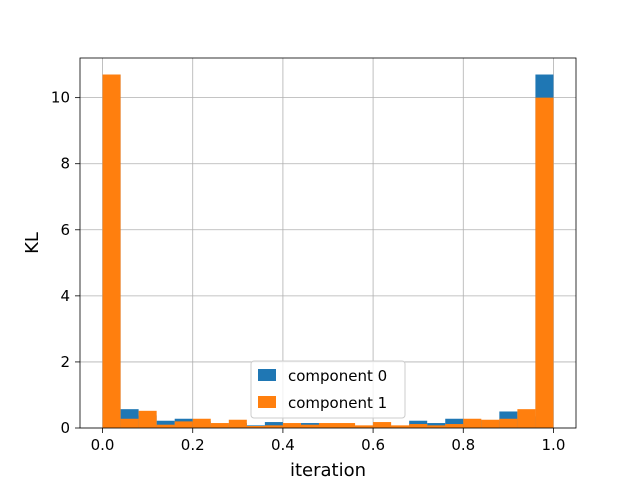 The image size is (640, 484). What do you see at coordinates (463, 445) in the screenshot?
I see `x-tick-label: 0.8` at bounding box center [463, 445].